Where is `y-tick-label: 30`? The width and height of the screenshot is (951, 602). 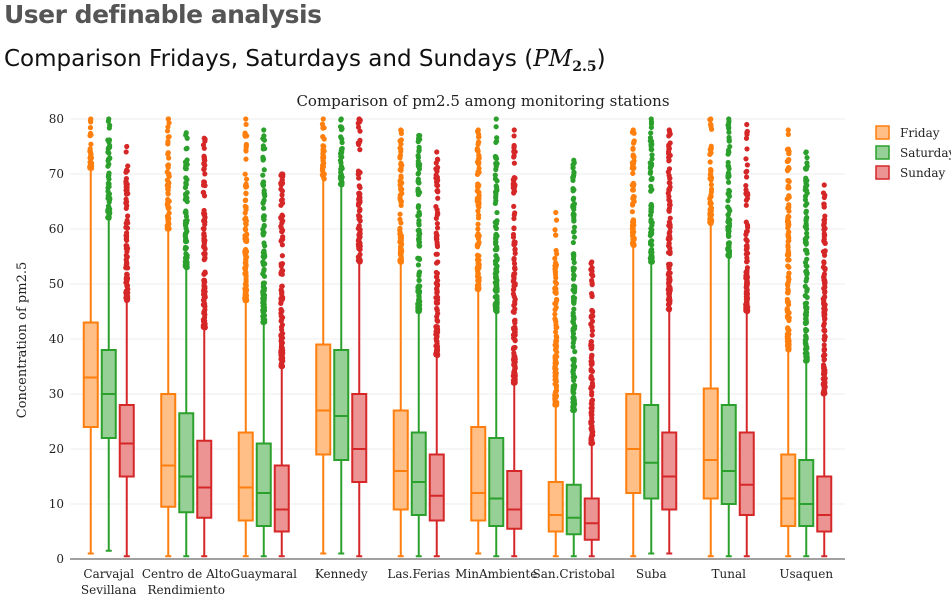 y-tick-label: 30 is located at coordinates (56, 394).